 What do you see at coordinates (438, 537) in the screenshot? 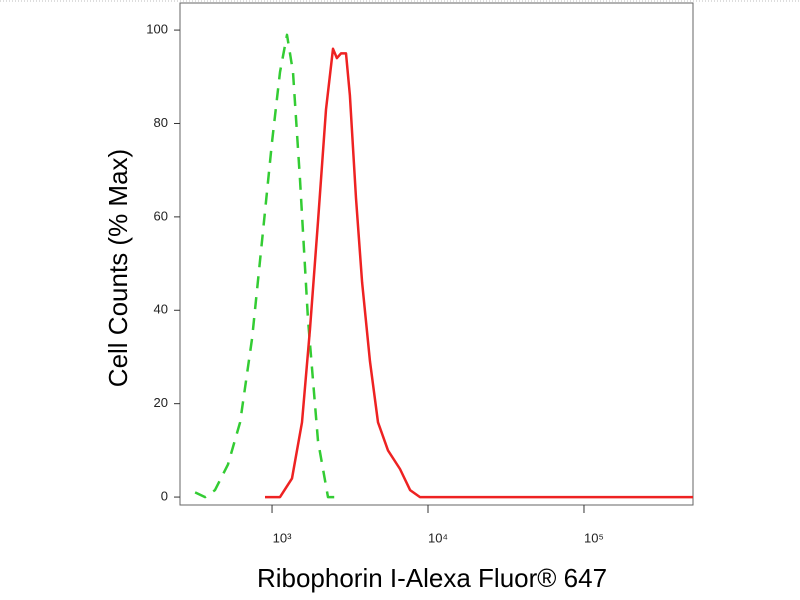
I see `x-tick-label: 10⁴` at bounding box center [438, 537].